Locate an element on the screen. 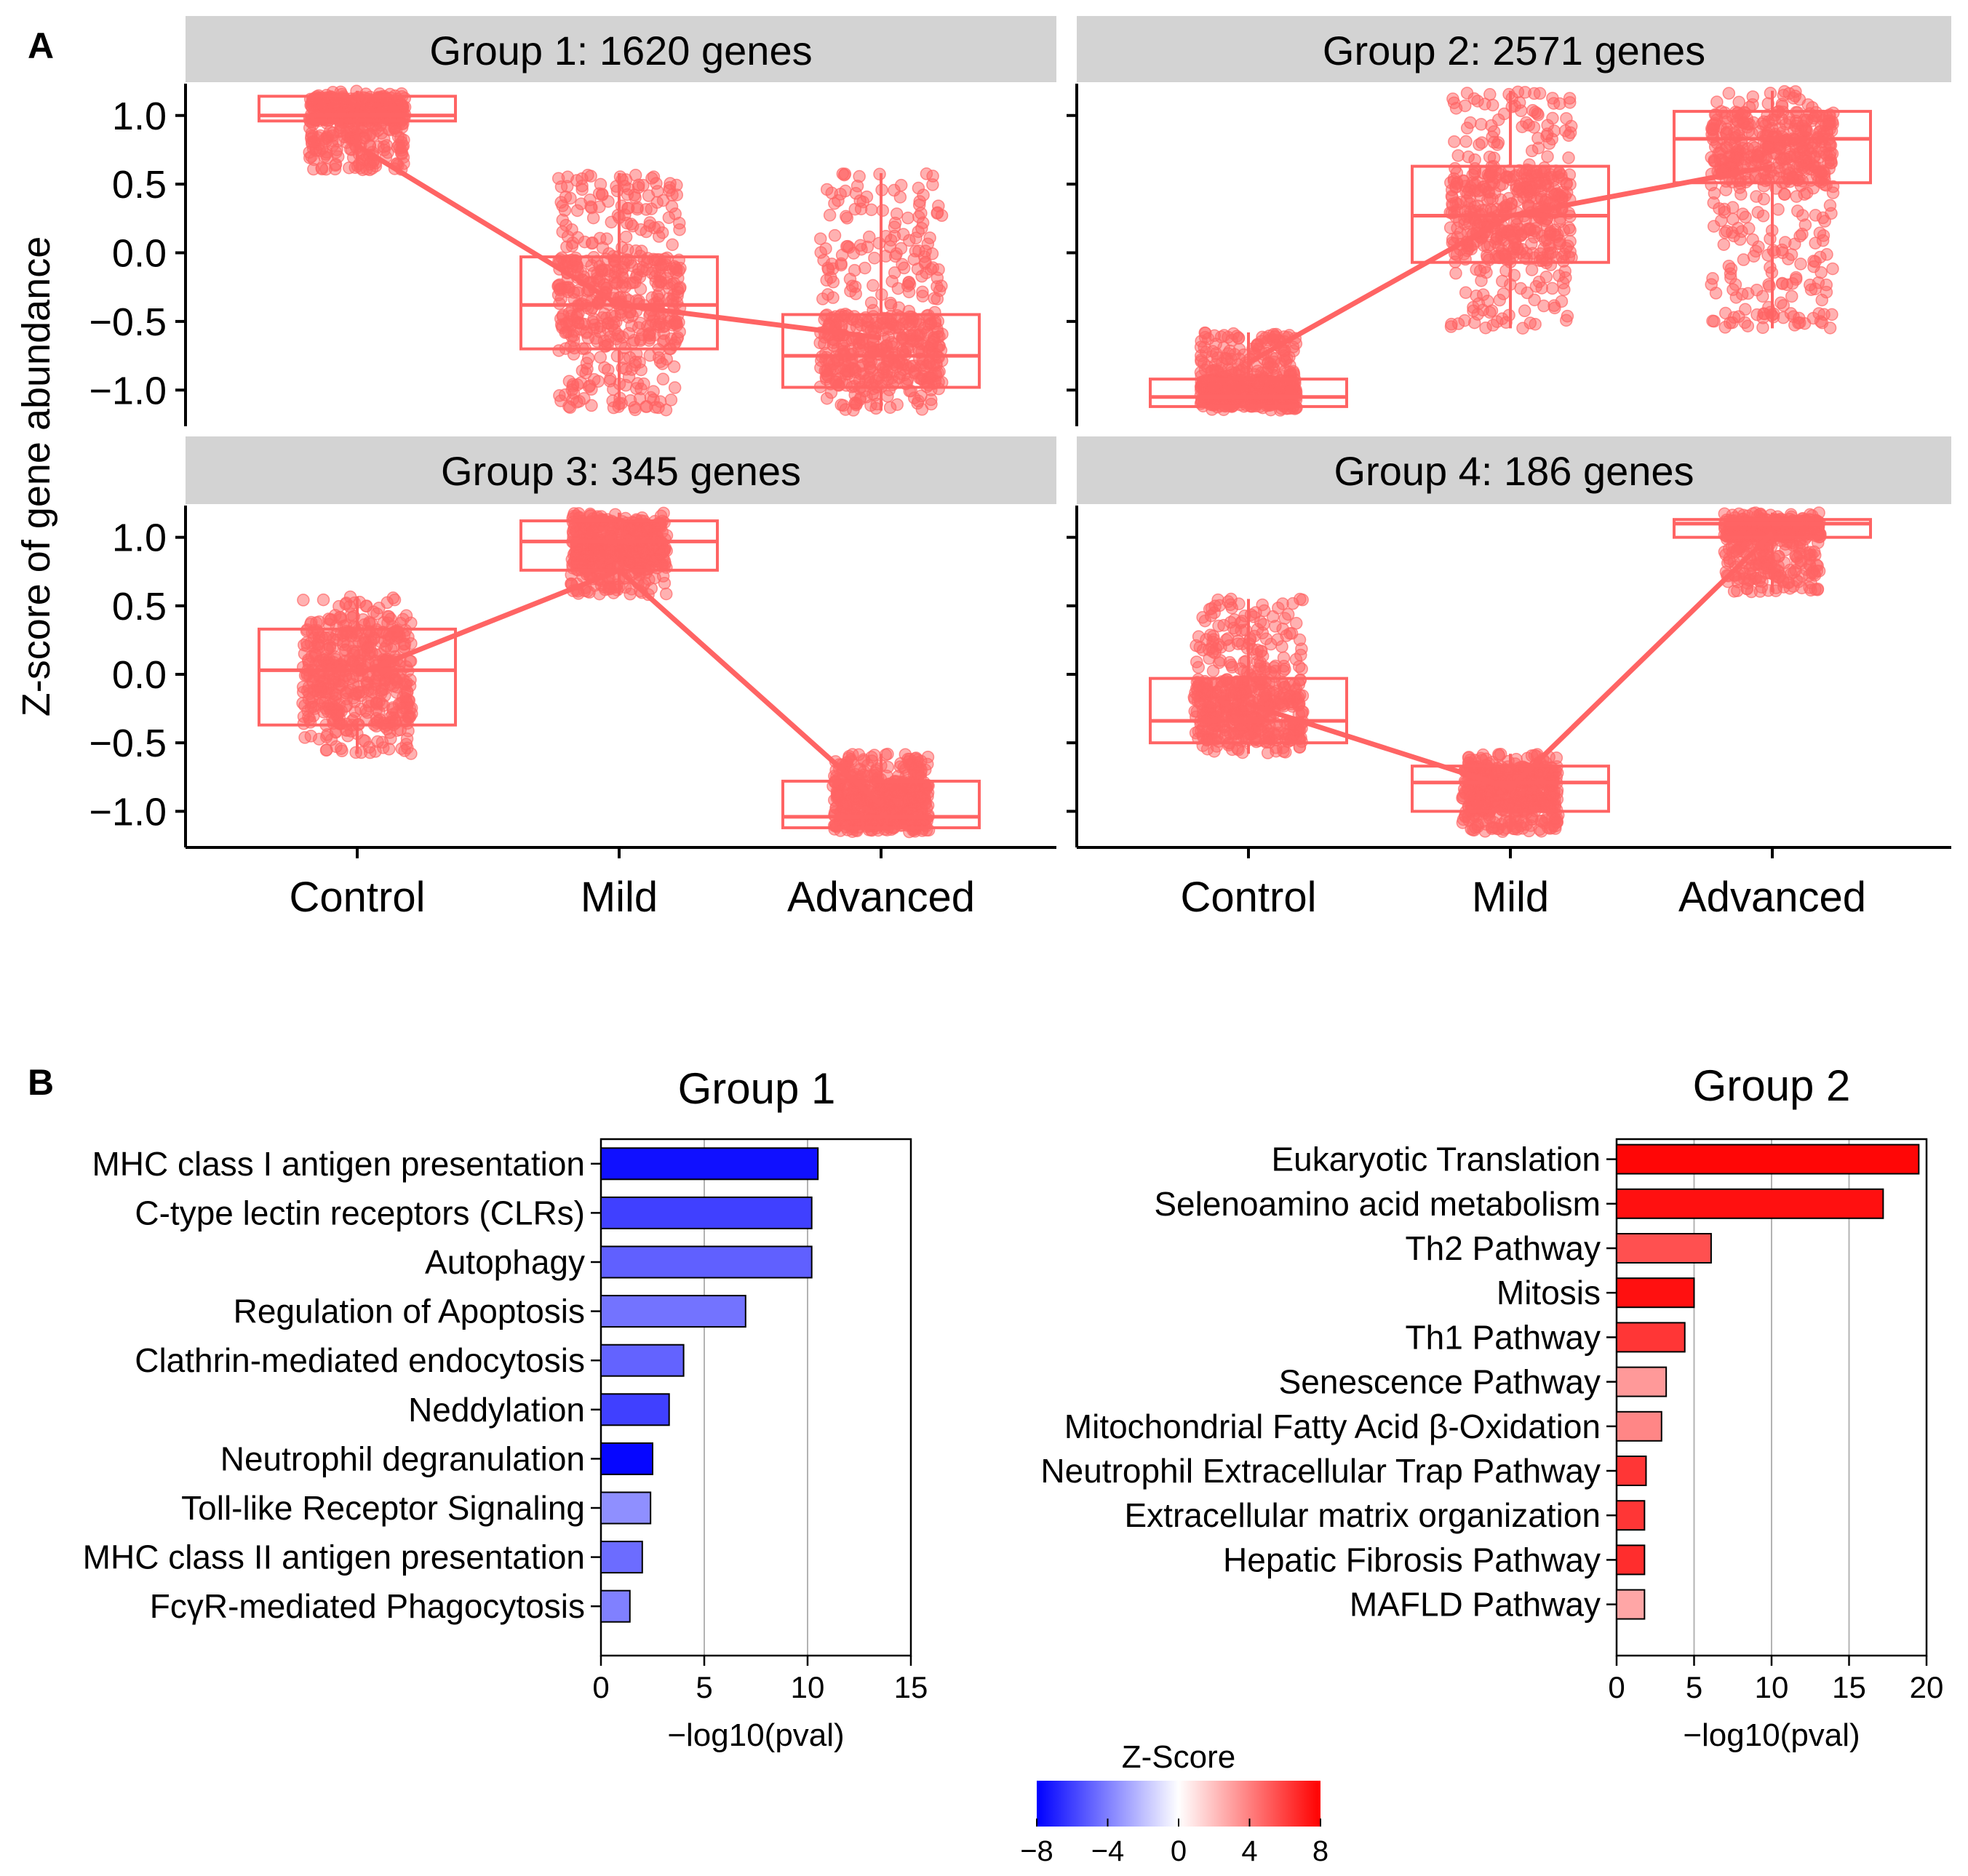  panel-label-b: B is located at coordinates (41, 1083).